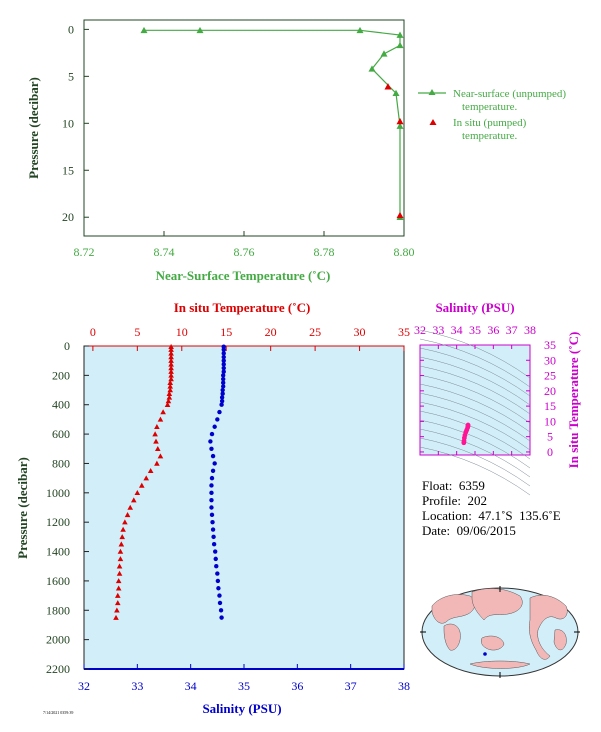 This screenshot has width=601, height=732. What do you see at coordinates (404, 686) in the screenshot?
I see `main-bottom-tick-label: 38` at bounding box center [404, 686].